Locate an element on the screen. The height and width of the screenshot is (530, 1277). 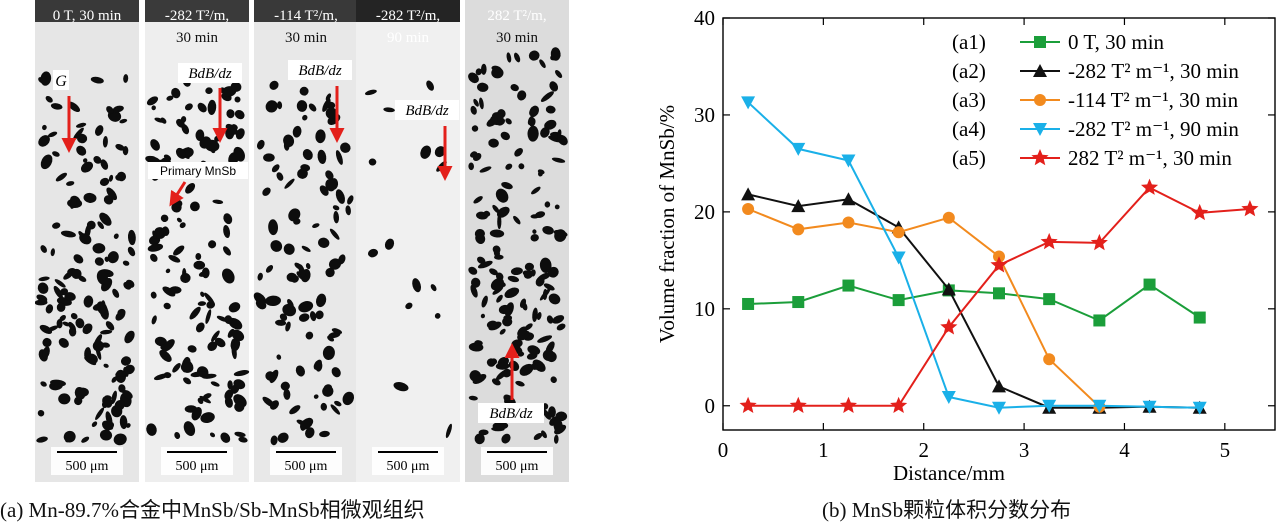
bdb-label: BdB/dz is located at coordinates (319, 71).